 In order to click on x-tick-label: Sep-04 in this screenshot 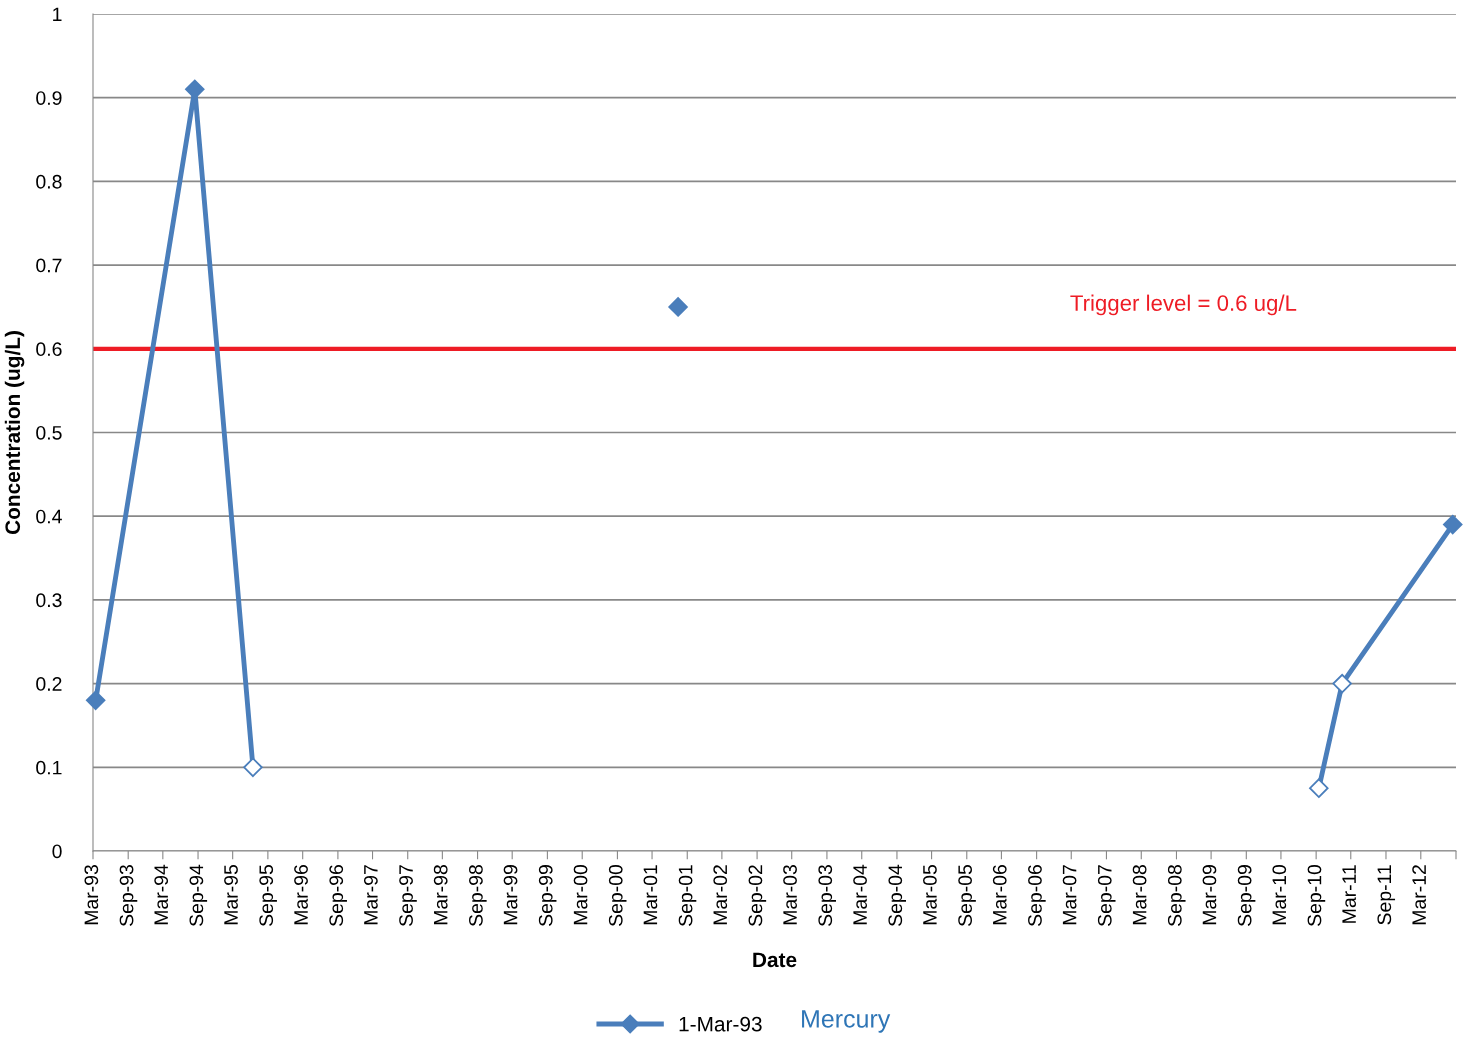, I will do `click(897, 895)`.